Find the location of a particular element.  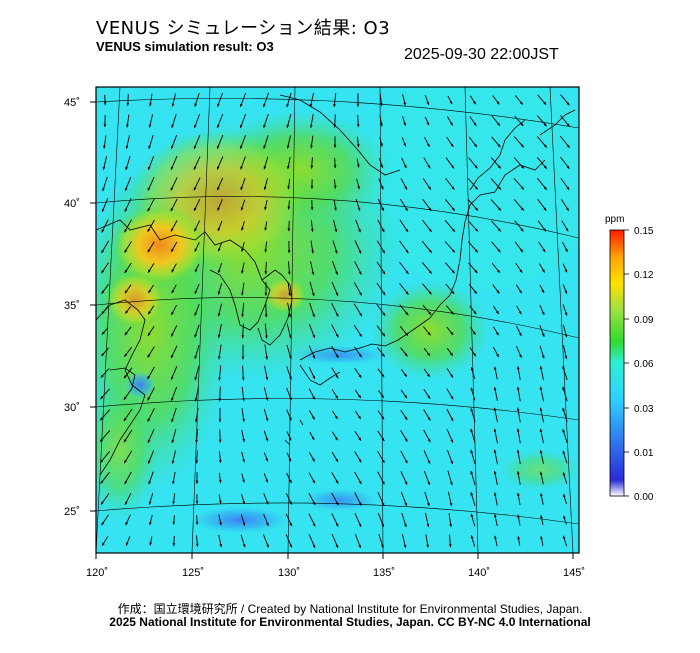

lon-label: 125˚ is located at coordinates (193, 573).